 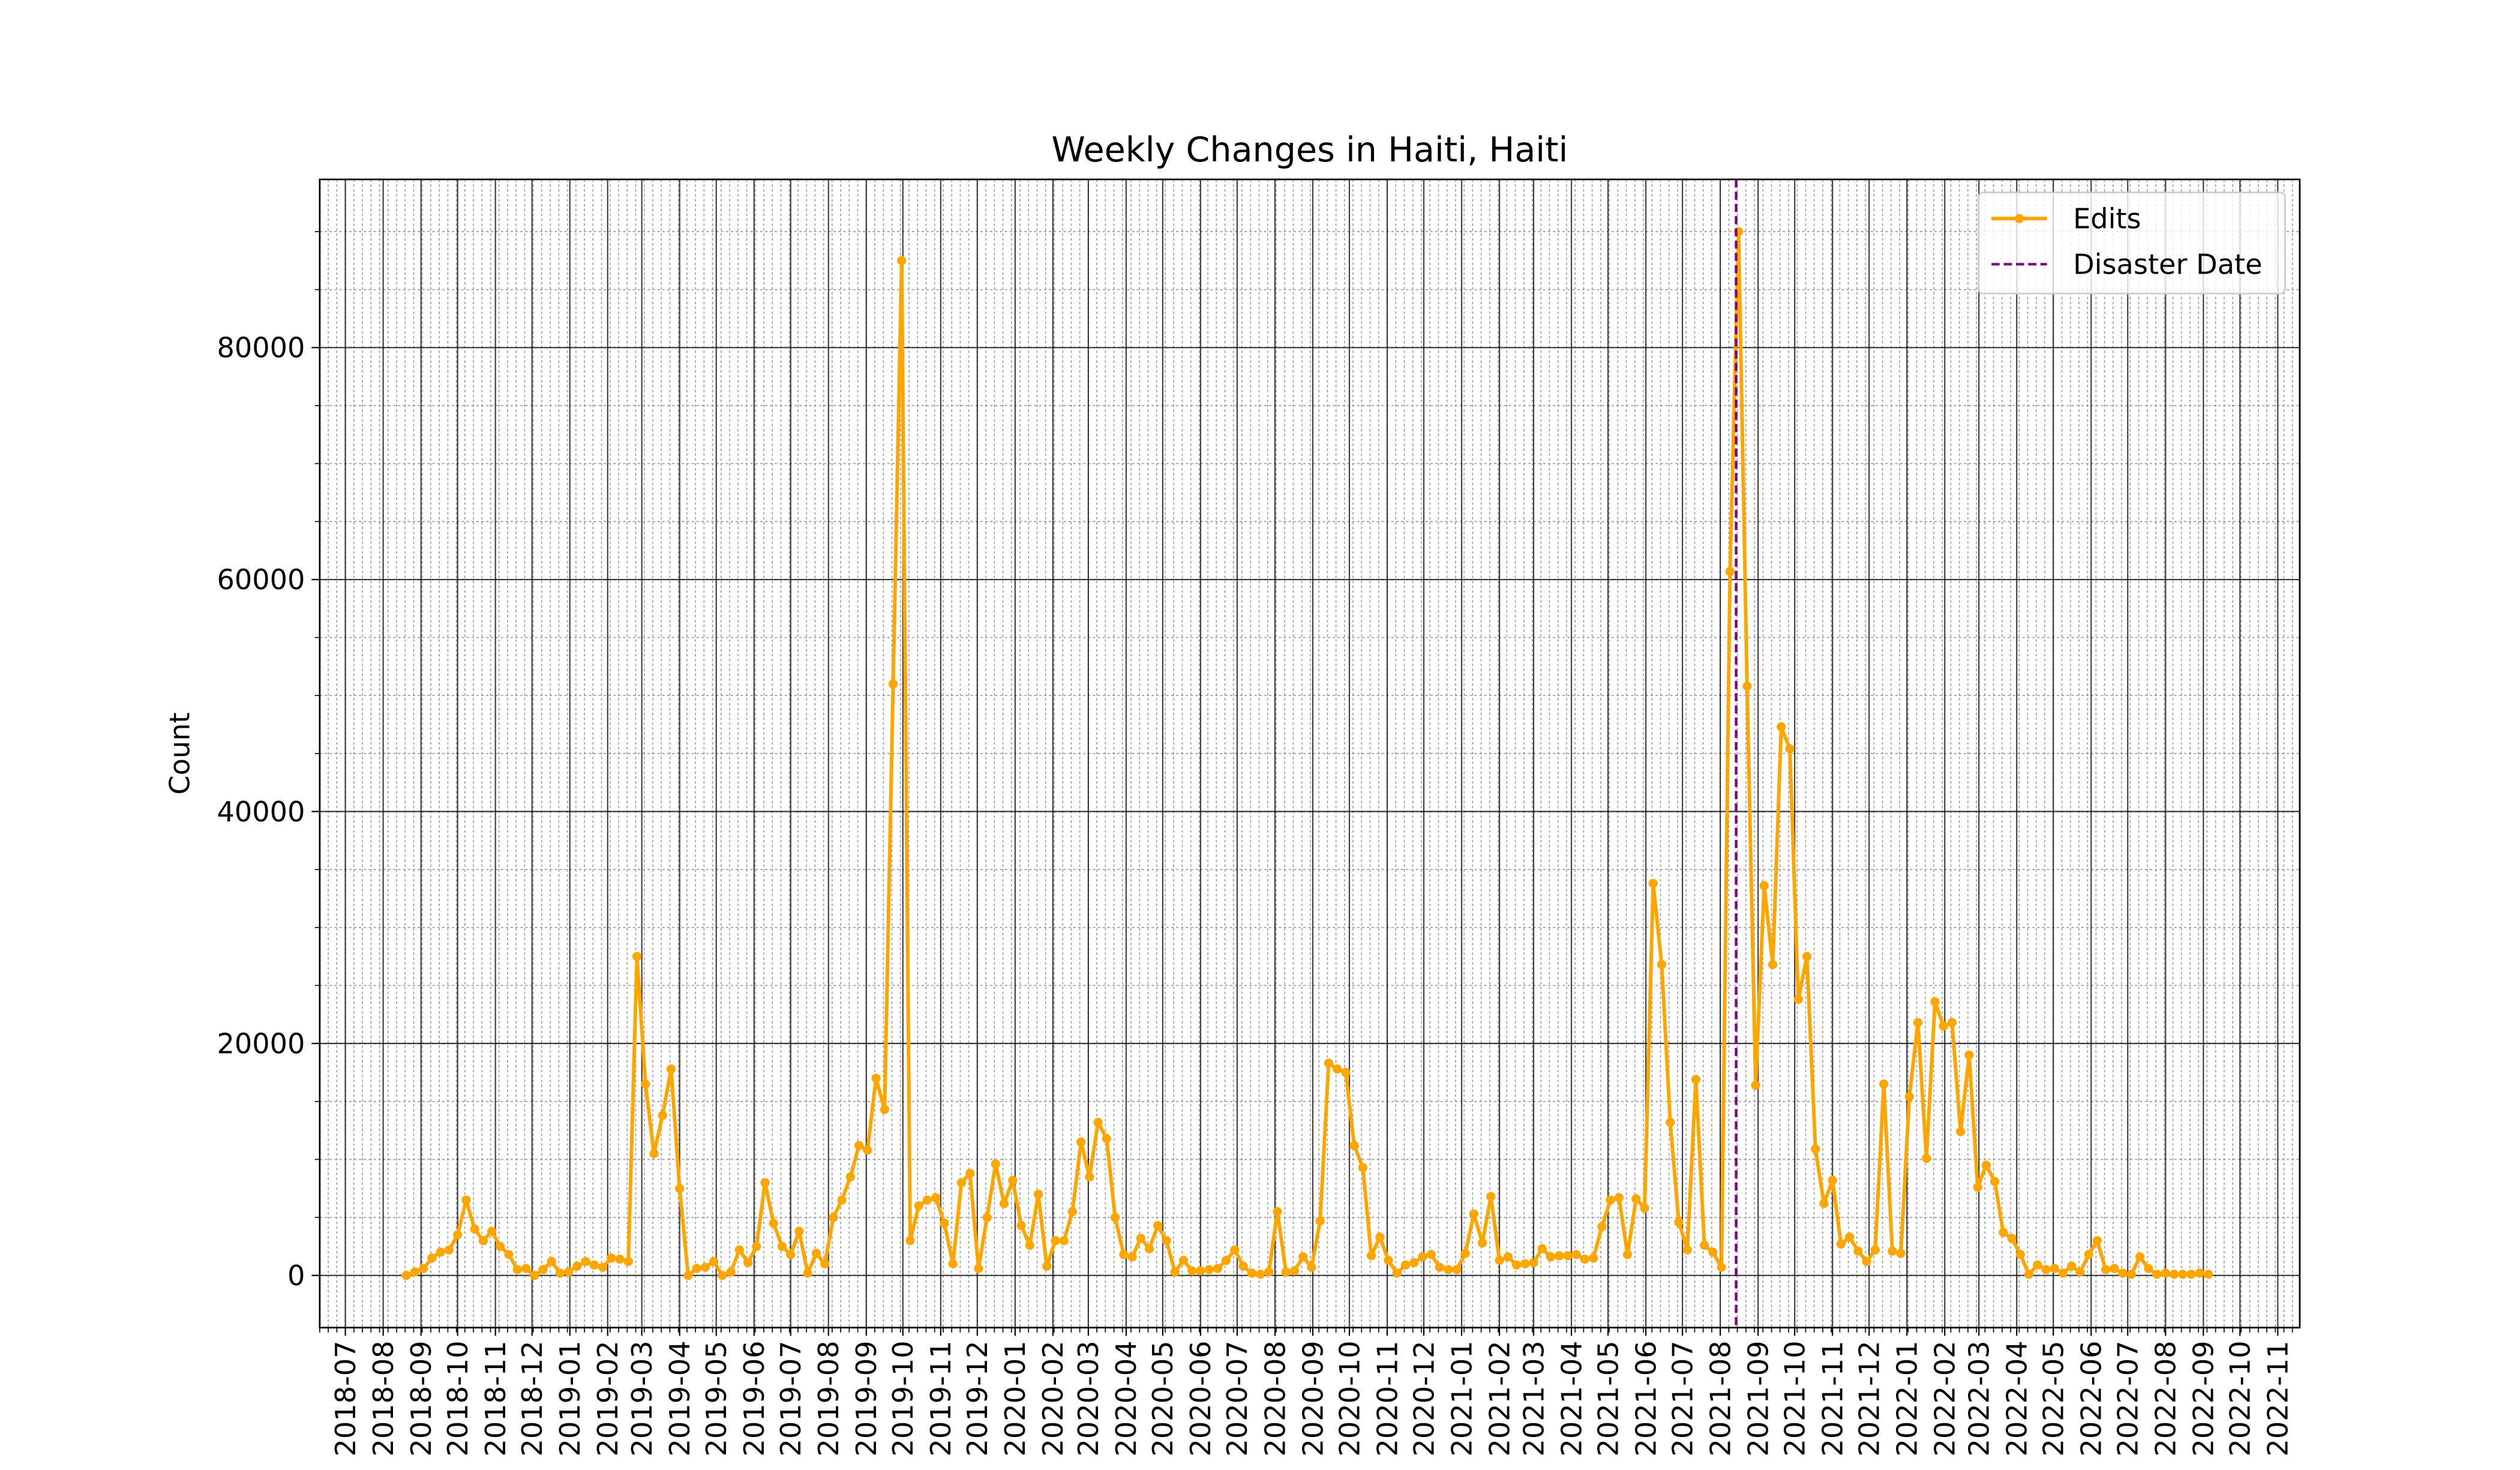 I want to click on x-tick-label: 2019-09, so click(x=866, y=1398).